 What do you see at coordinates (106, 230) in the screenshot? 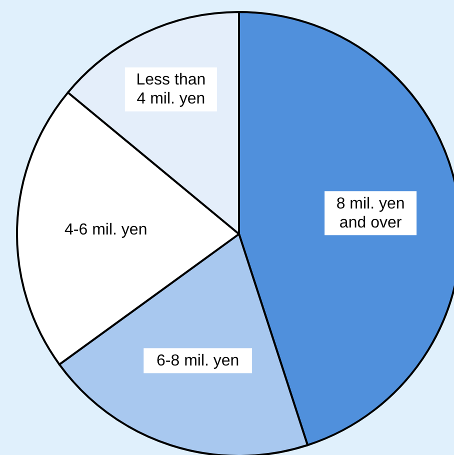
I see `slice-label: 4-6 mil. yen` at bounding box center [106, 230].